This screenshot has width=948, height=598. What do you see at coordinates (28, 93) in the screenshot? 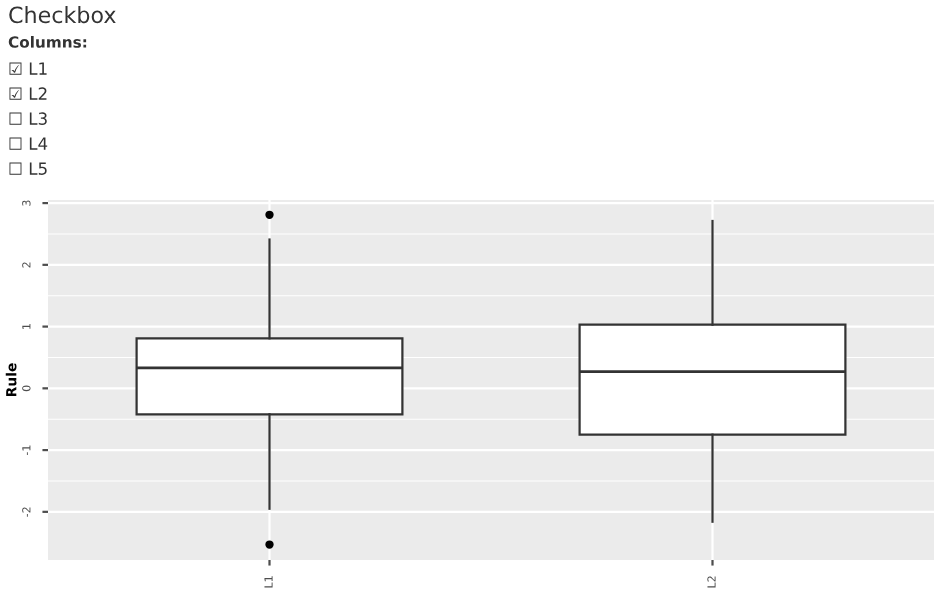
I see `text: ☑ L2` at bounding box center [28, 93].